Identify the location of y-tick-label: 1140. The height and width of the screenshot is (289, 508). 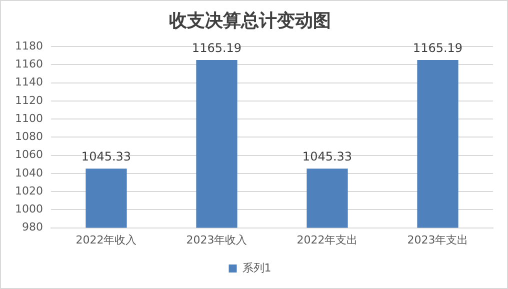
(28, 82).